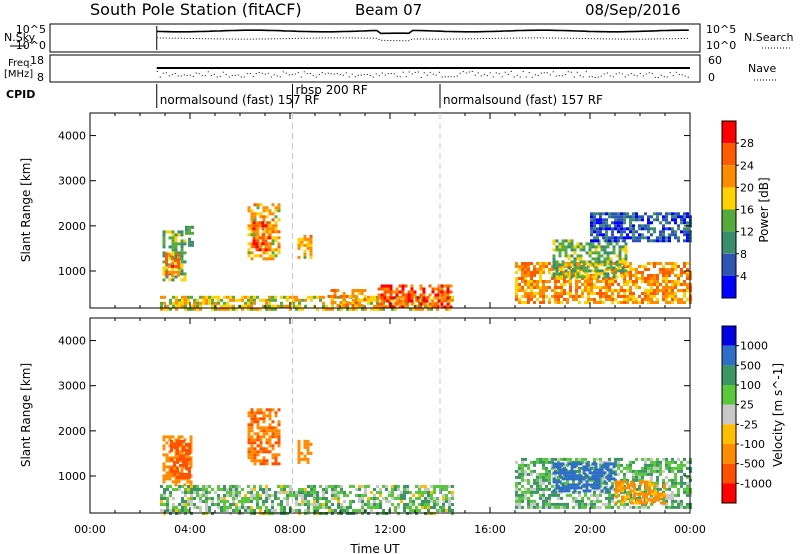 This screenshot has height=554, width=800. Describe the element at coordinates (754, 346) in the screenshot. I see `velocity-colorbar-tick-label: 1000` at that location.